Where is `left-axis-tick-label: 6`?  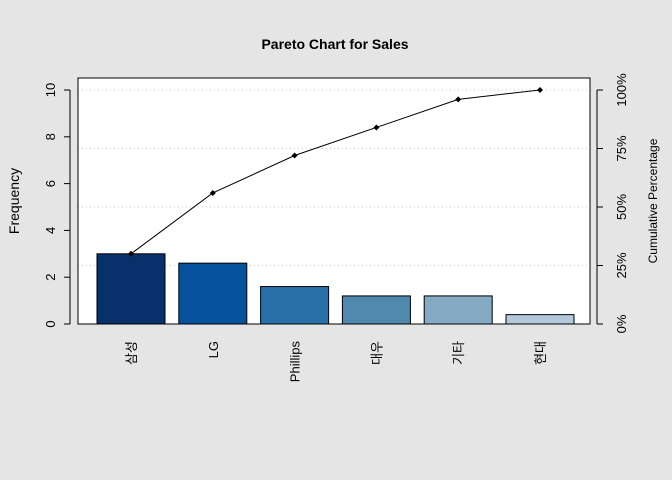
left-axis-tick-label: 6 is located at coordinates (50, 183).